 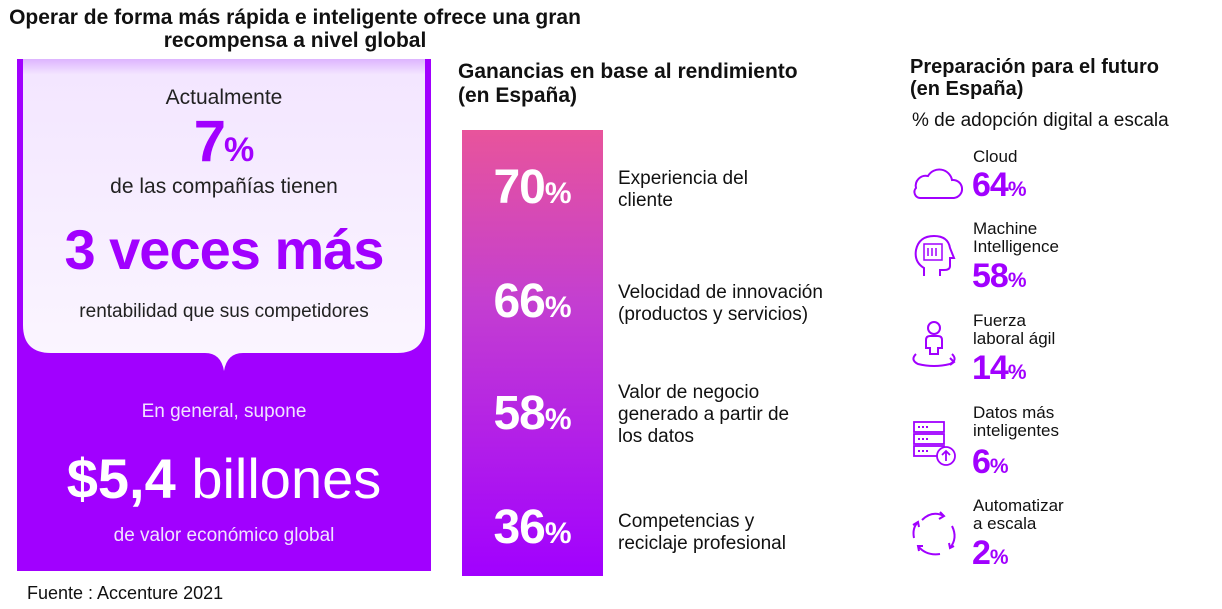 What do you see at coordinates (519, 301) in the screenshot?
I see `value-number: 66` at bounding box center [519, 301].